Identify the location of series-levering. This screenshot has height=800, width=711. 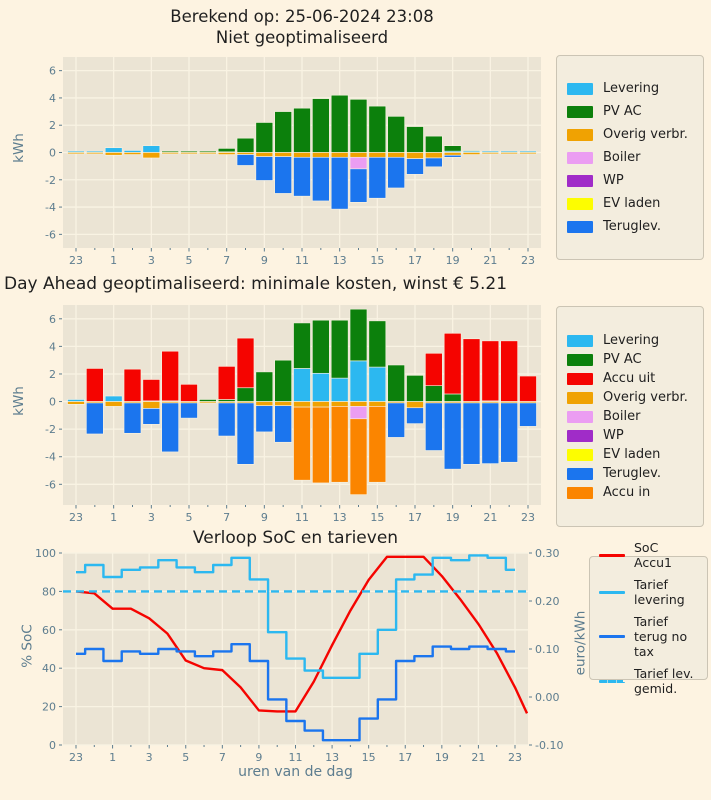
(227, 381).